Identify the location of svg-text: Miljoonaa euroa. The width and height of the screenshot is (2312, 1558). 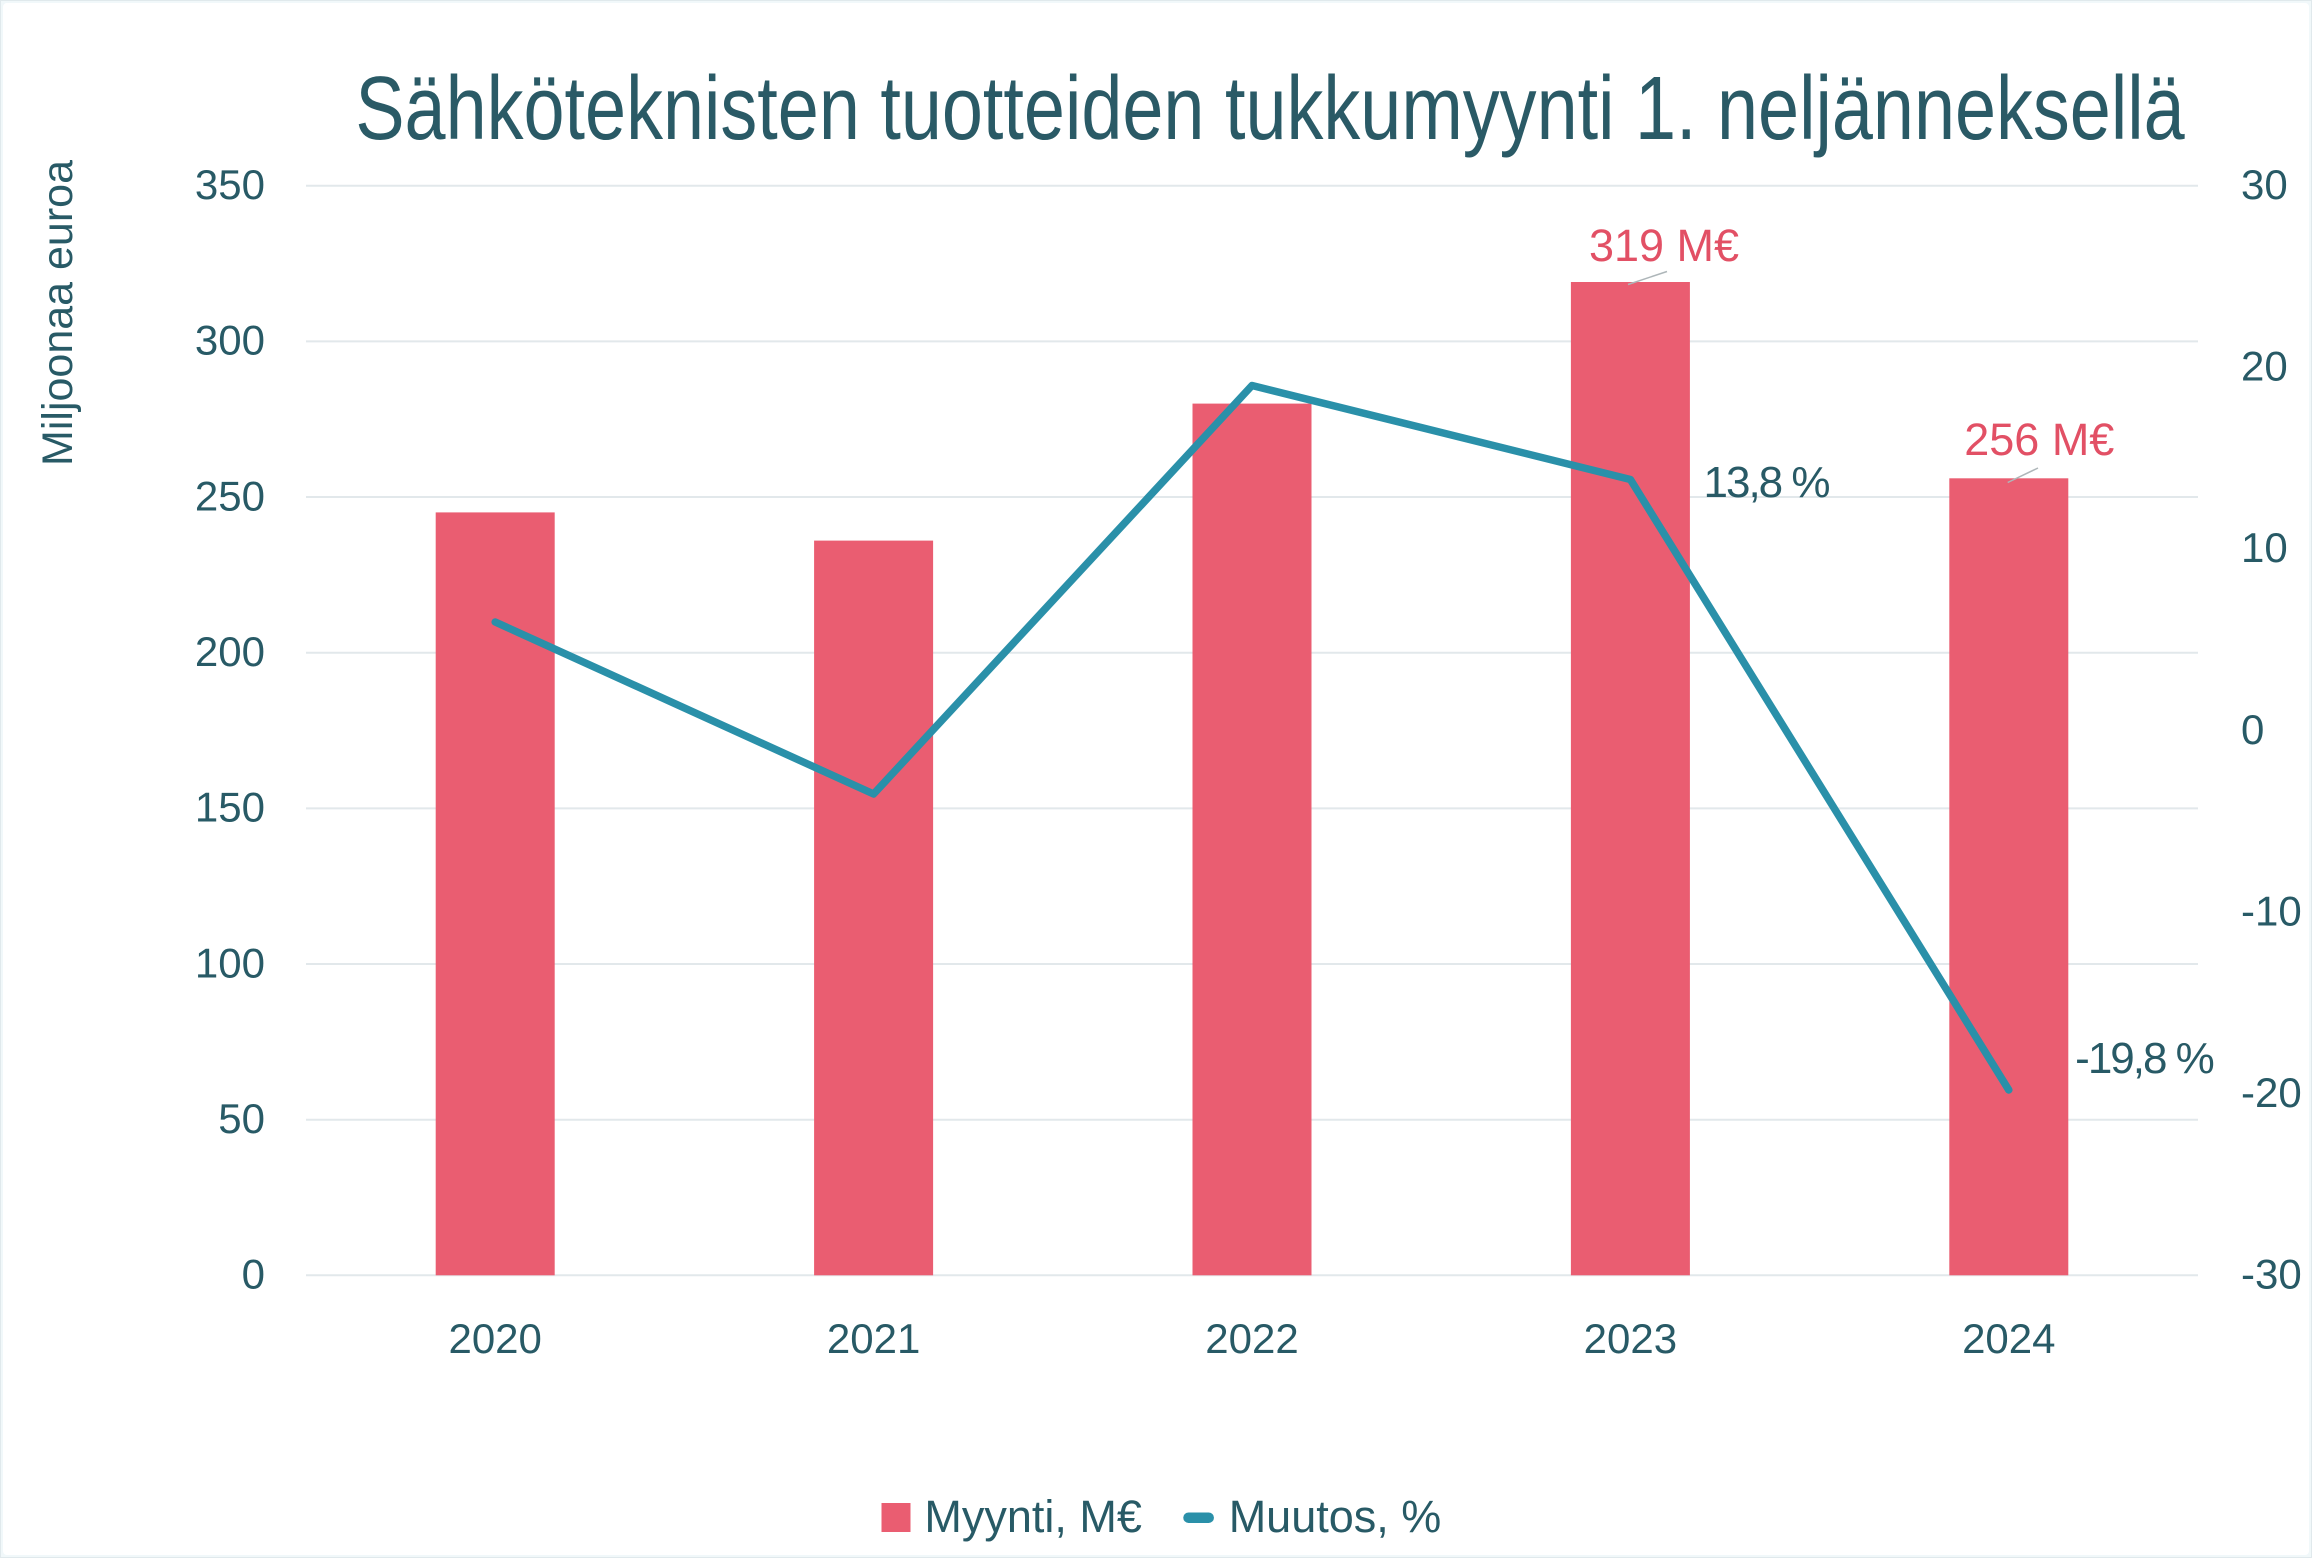
(58, 313).